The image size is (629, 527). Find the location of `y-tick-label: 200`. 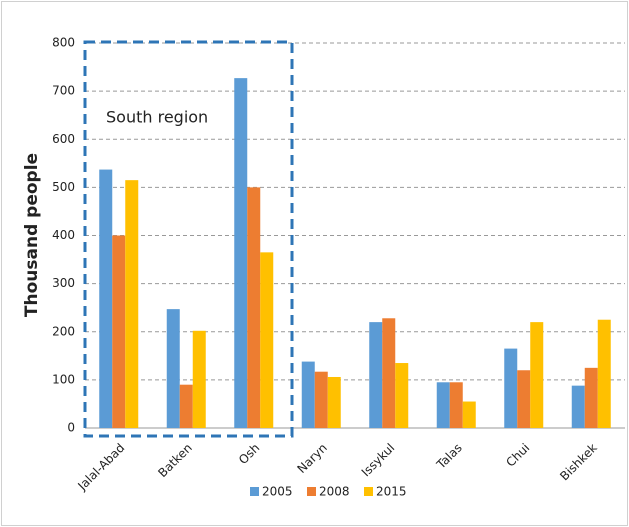

y-tick-label: 200 is located at coordinates (63, 331).